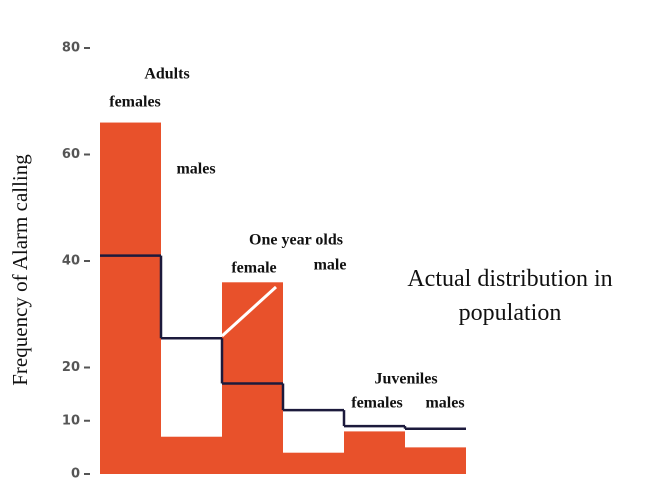  Describe the element at coordinates (20, 270) in the screenshot. I see `y-axis-label: Frequency of Alarm calling` at that location.